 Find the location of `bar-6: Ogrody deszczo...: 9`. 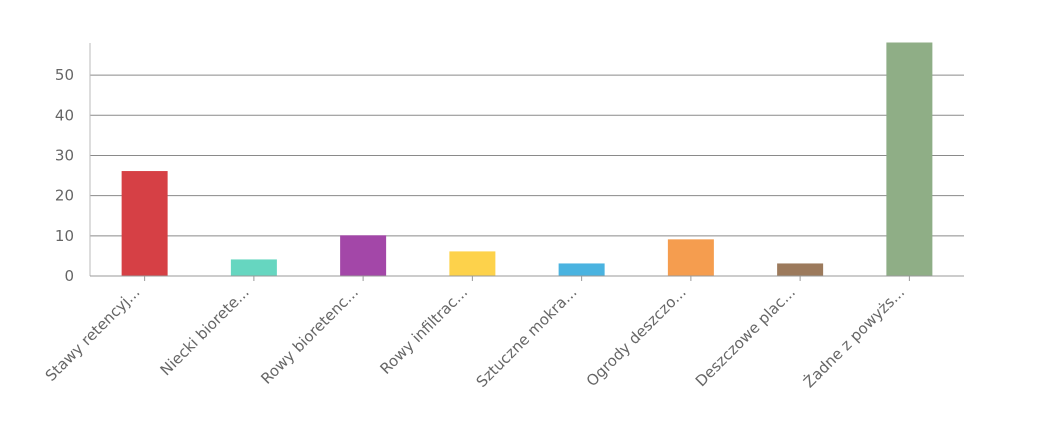

bar-6: Ogrody deszczo...: 9 is located at coordinates (690, 258).